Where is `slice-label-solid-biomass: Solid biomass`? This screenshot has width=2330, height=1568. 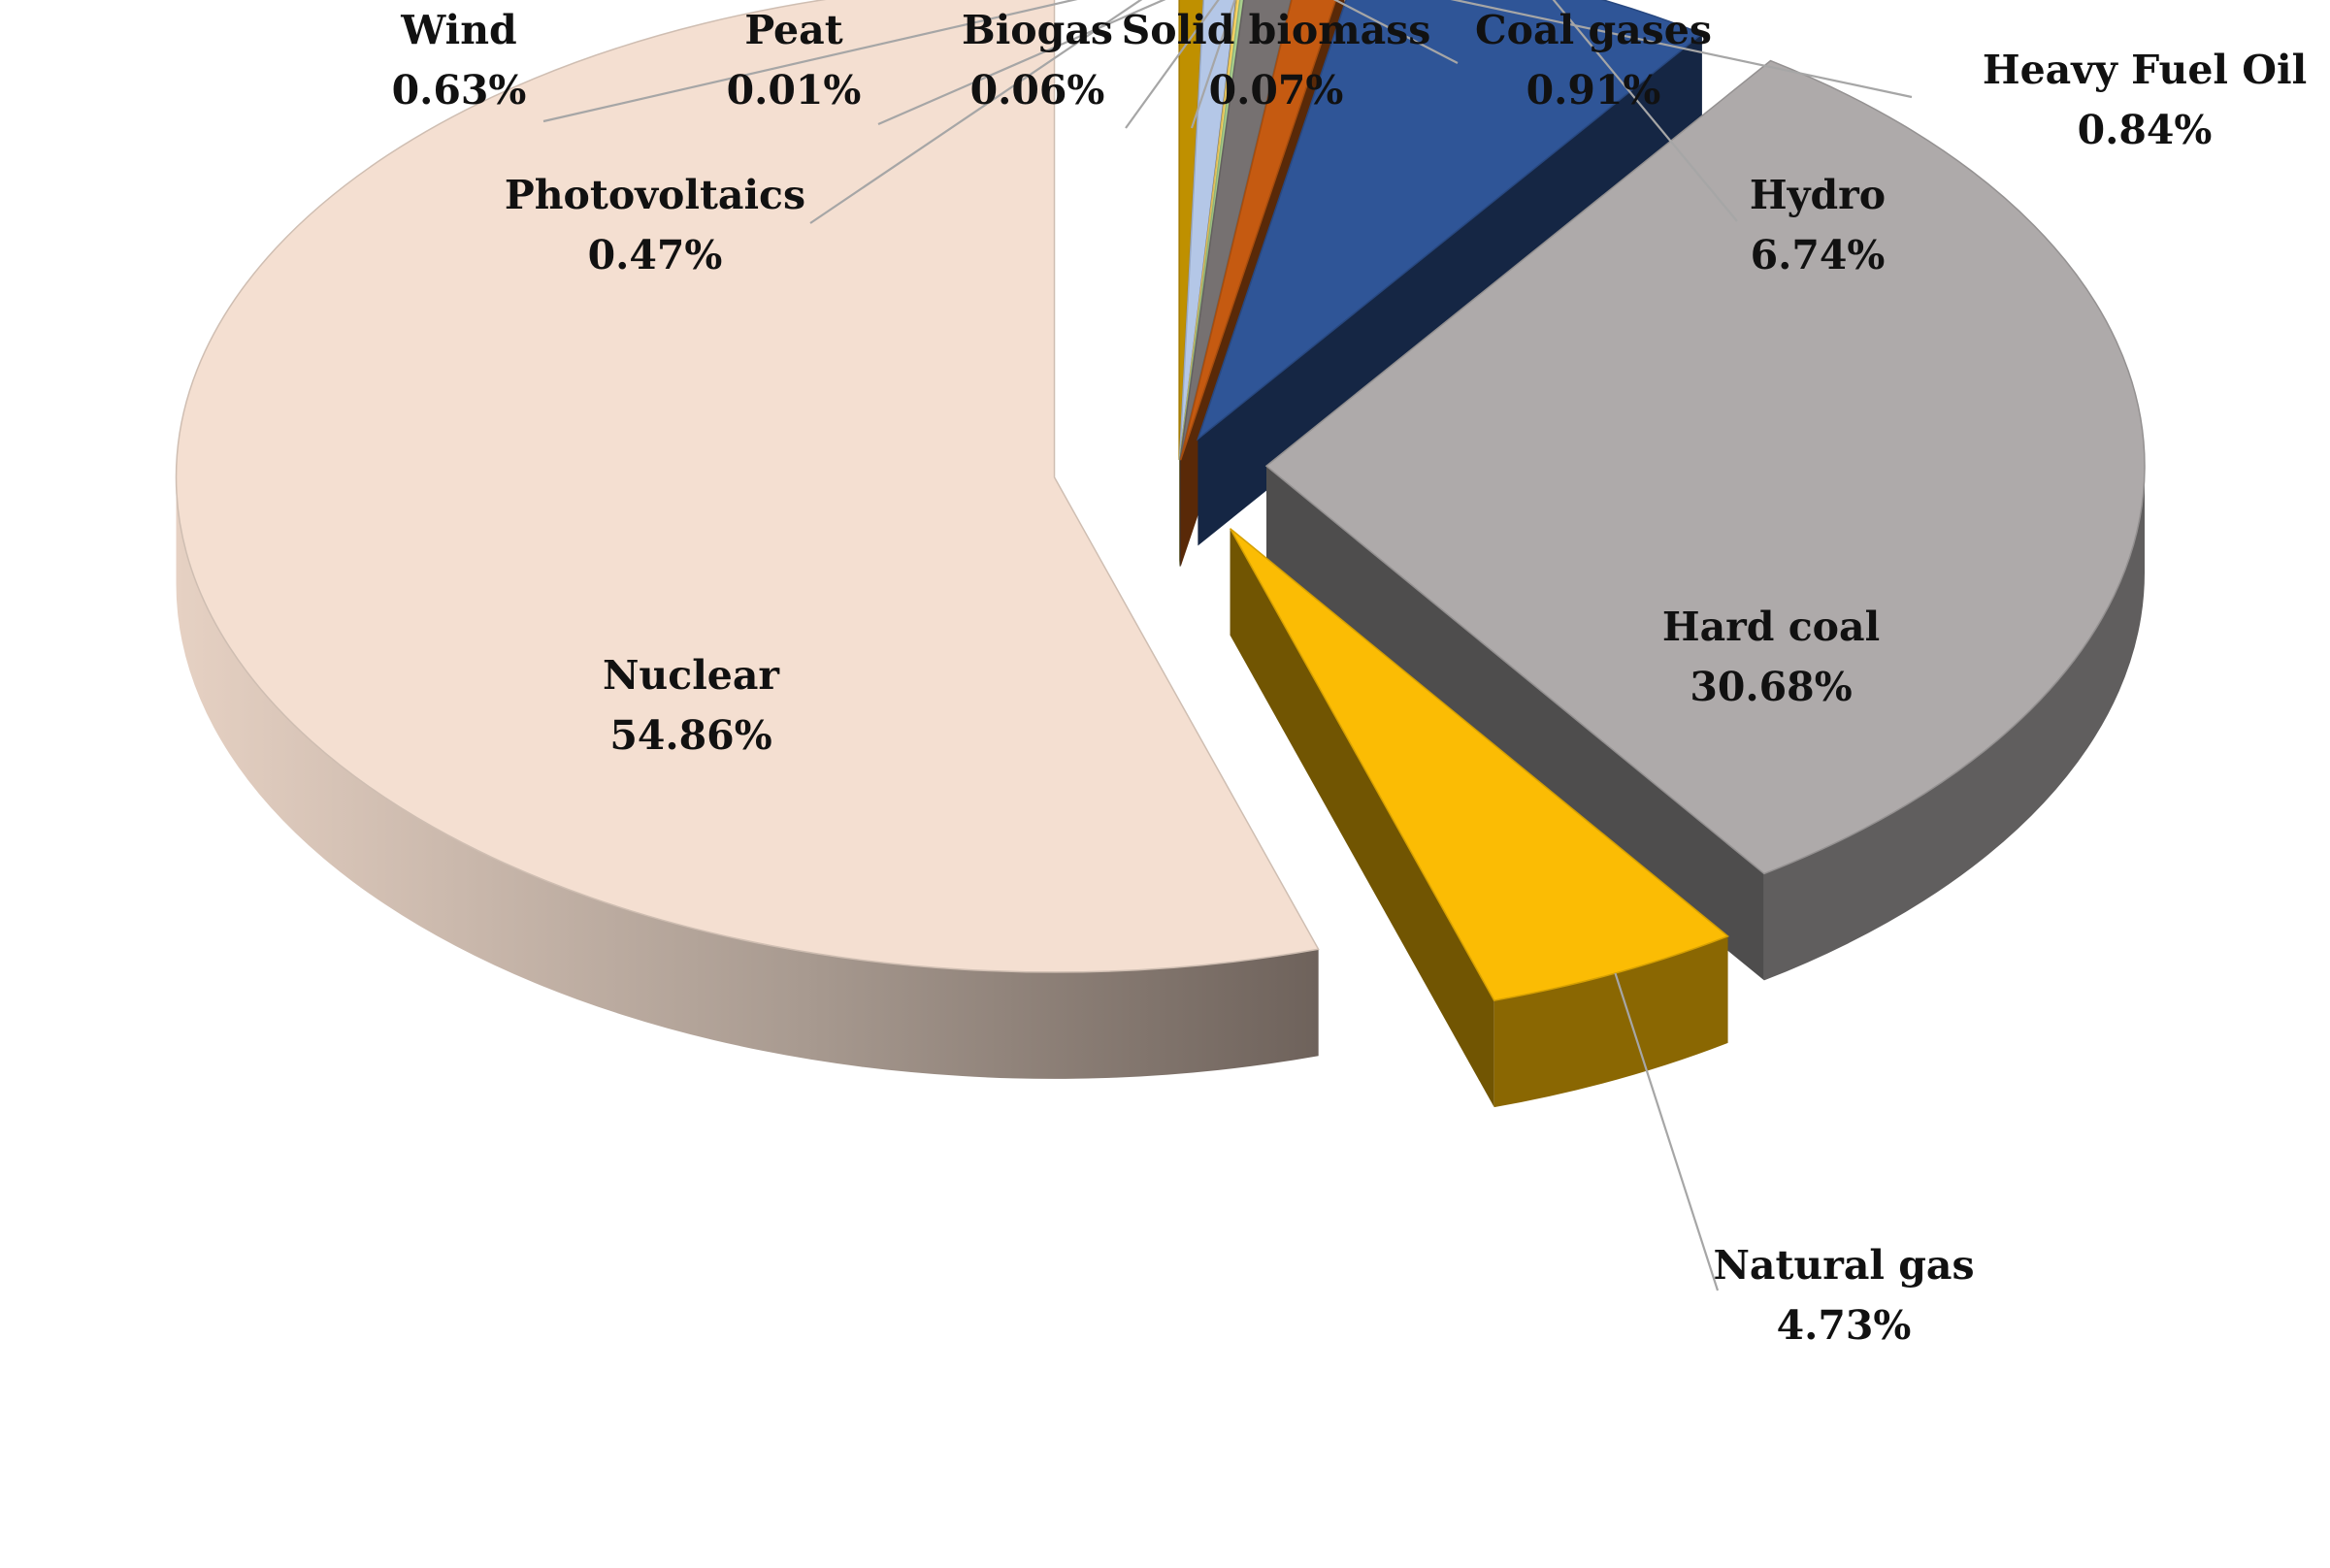
slice-label-solid-biomass: Solid biomass is located at coordinates (1276, 30).